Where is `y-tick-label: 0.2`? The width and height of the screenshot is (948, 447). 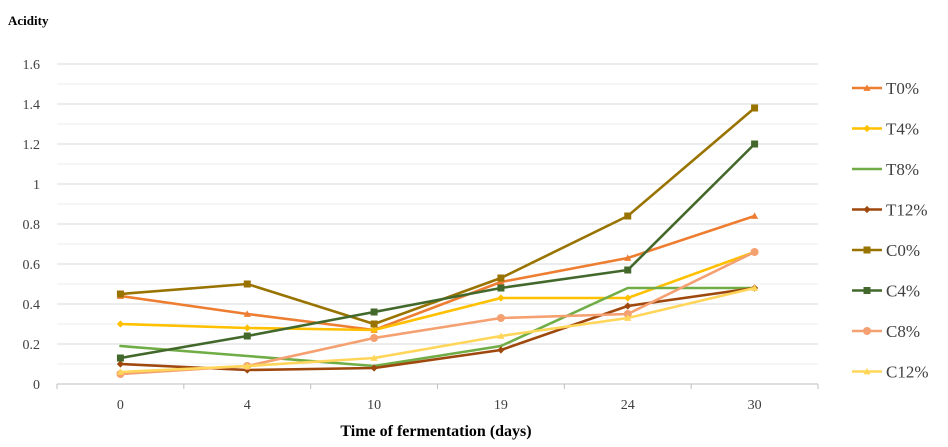
y-tick-label: 0.2 is located at coordinates (32, 345).